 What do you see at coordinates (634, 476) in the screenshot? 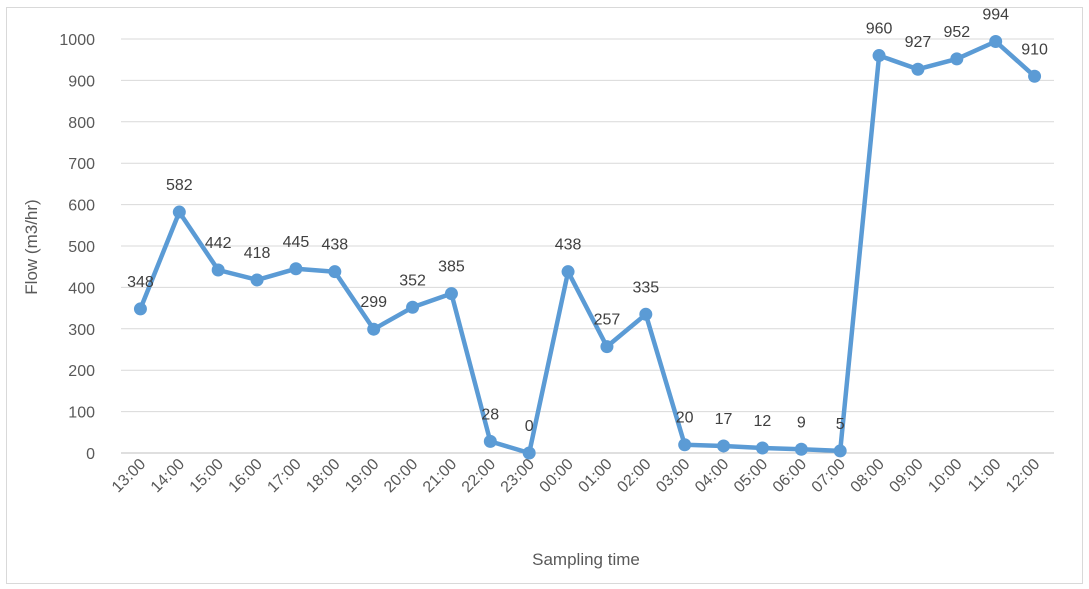
I see `x-tick-label: 02:00` at bounding box center [634, 476].